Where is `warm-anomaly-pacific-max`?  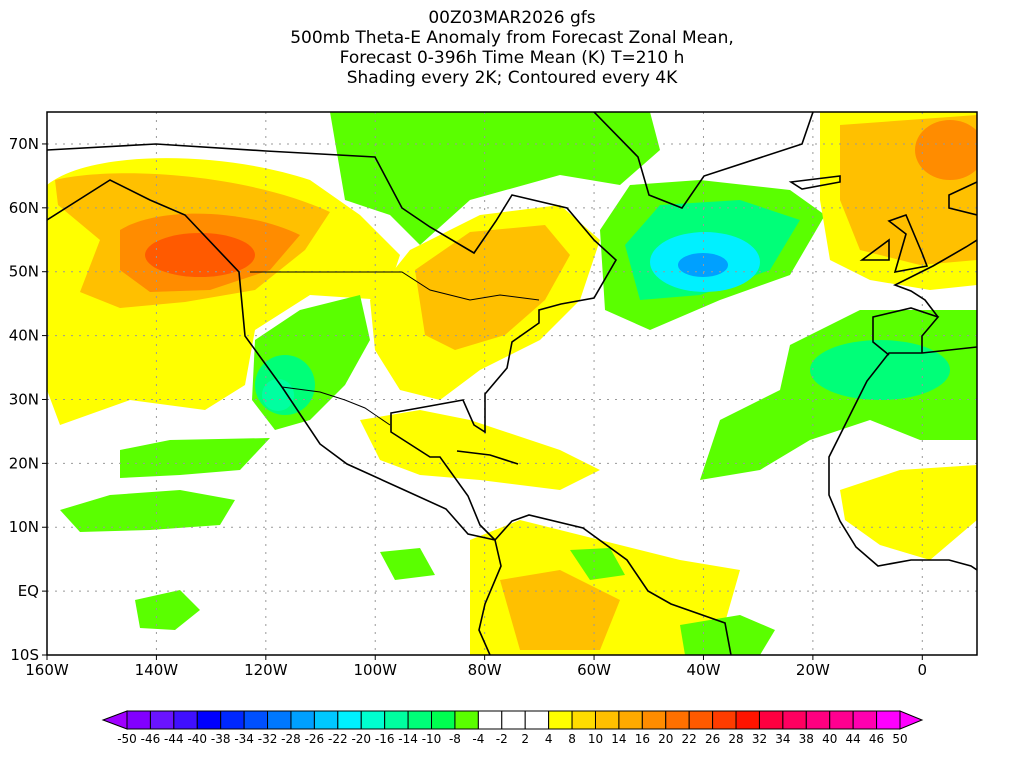 warm-anomaly-pacific-max is located at coordinates (200, 255).